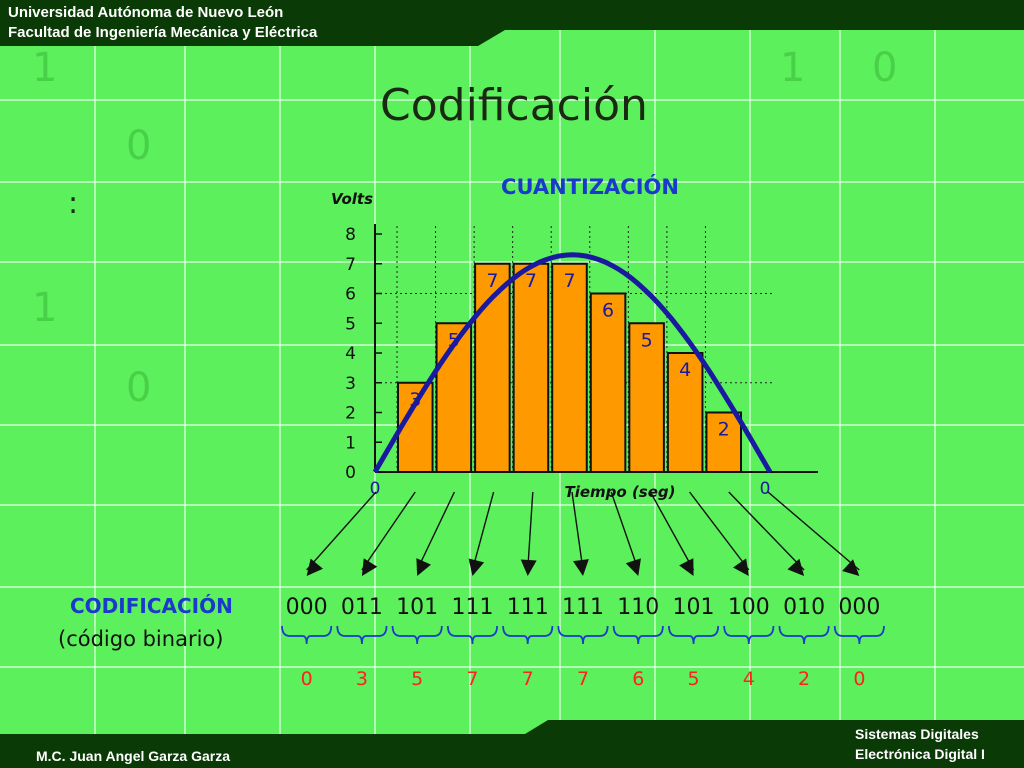 The width and height of the screenshot is (1024, 768). I want to click on decimal-value: 2, so click(804, 679).